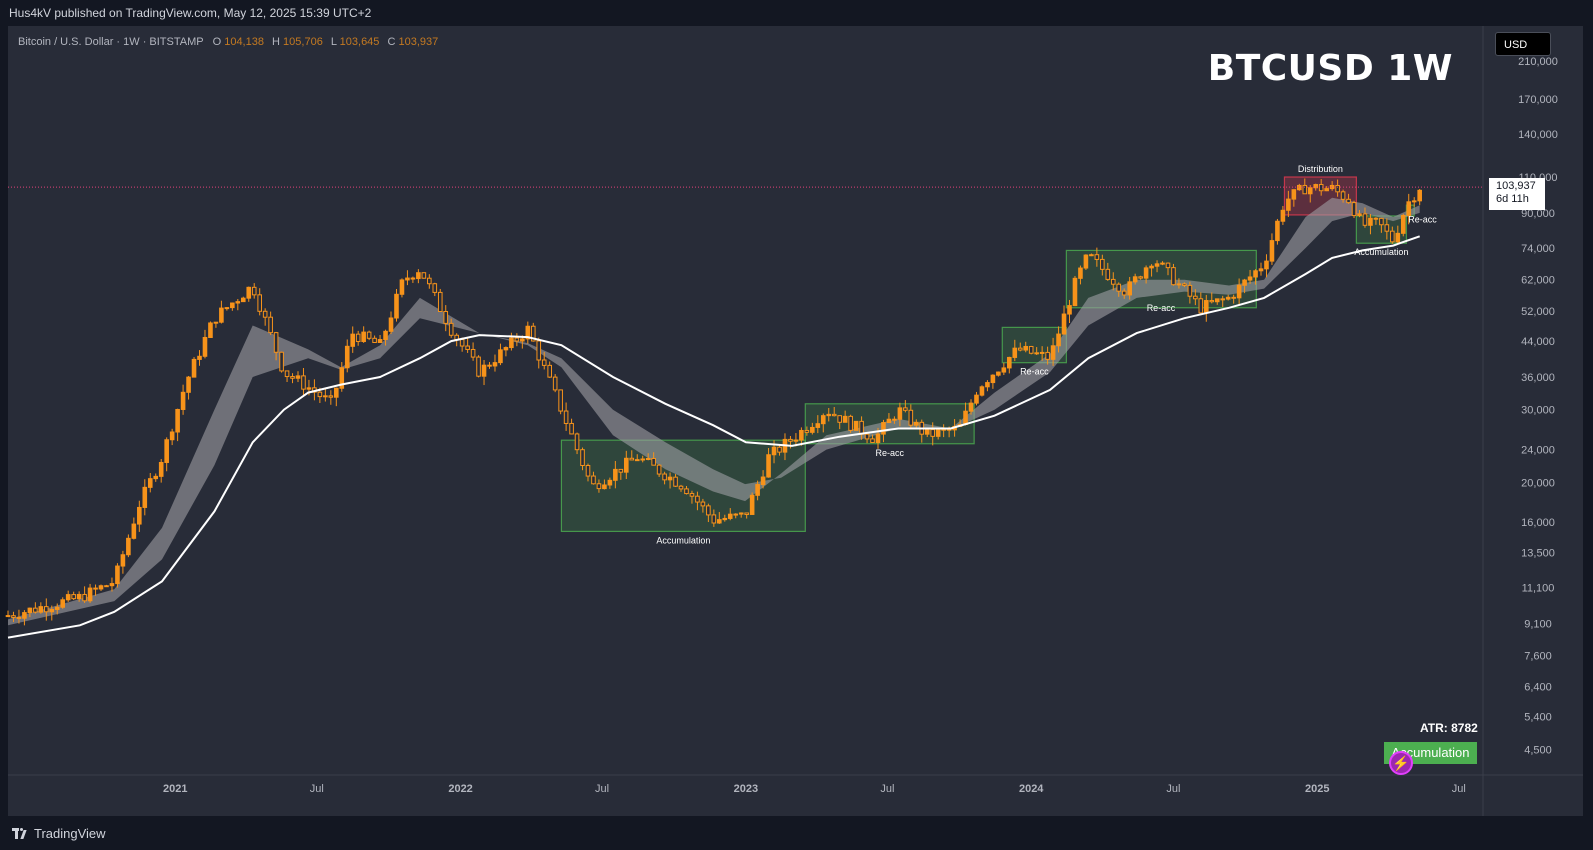  I want to click on y-tick-label-15: 11,100, so click(1538, 589).